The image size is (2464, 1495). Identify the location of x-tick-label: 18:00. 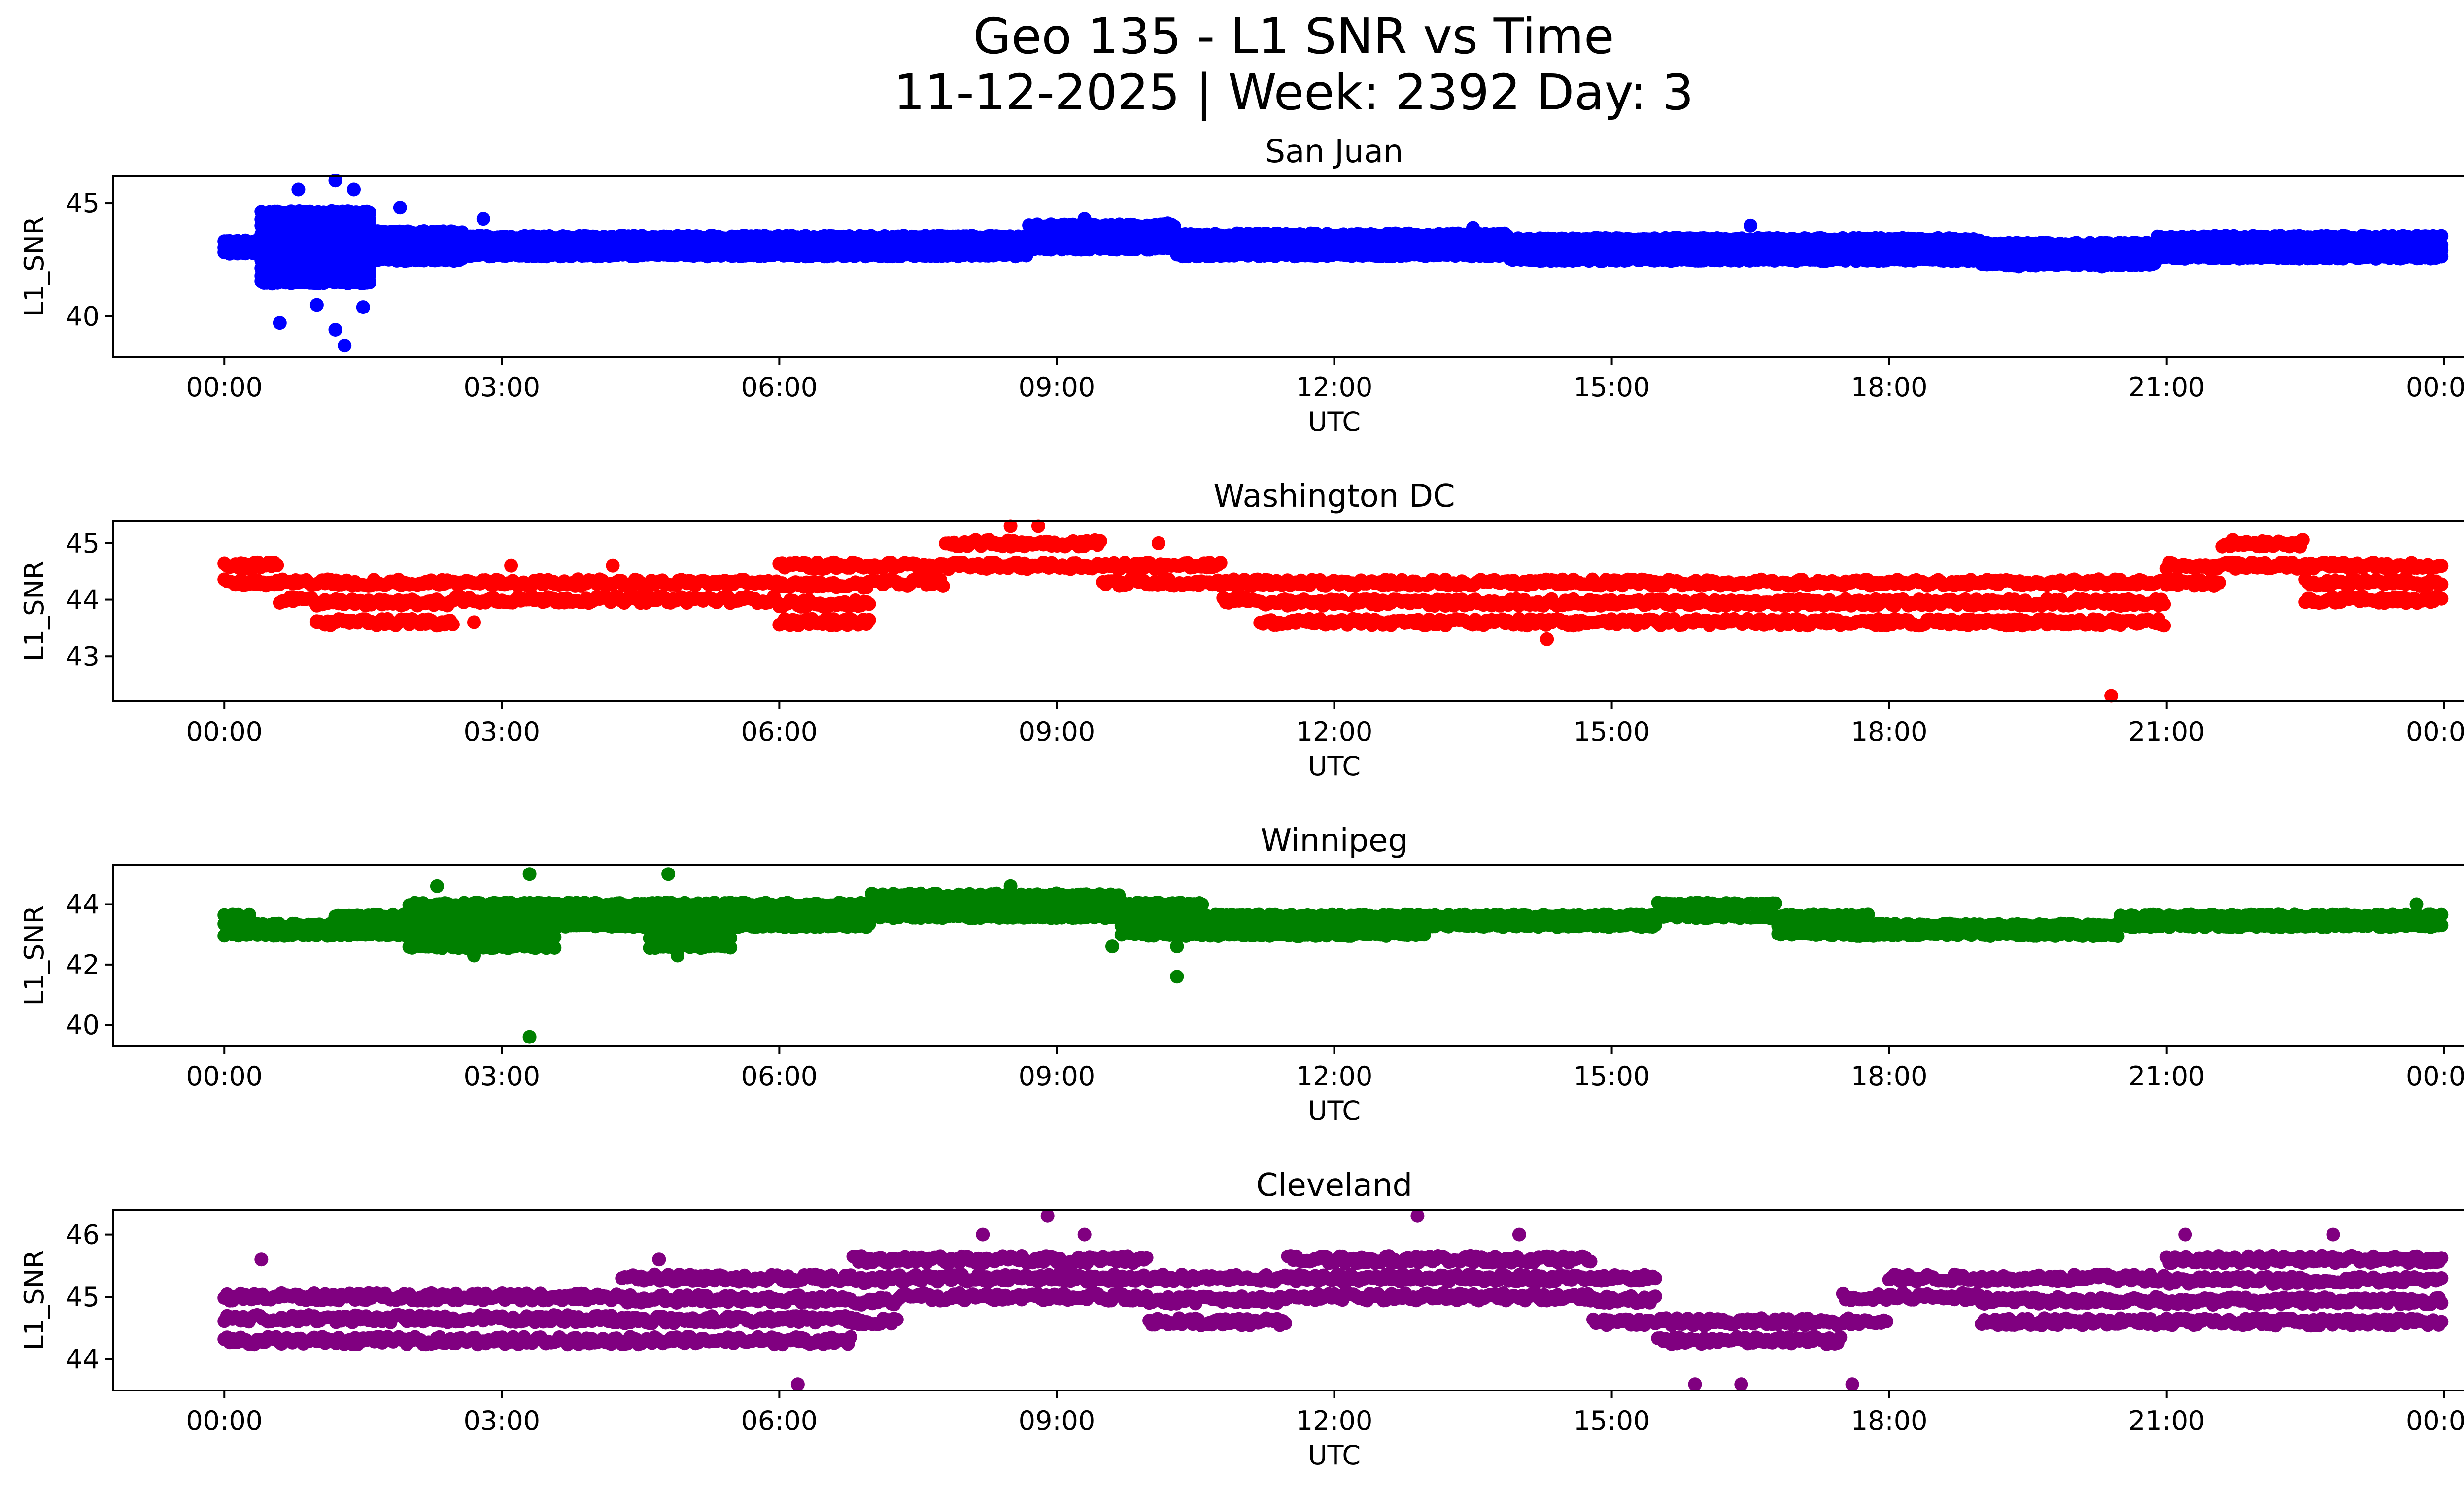
(1889, 387).